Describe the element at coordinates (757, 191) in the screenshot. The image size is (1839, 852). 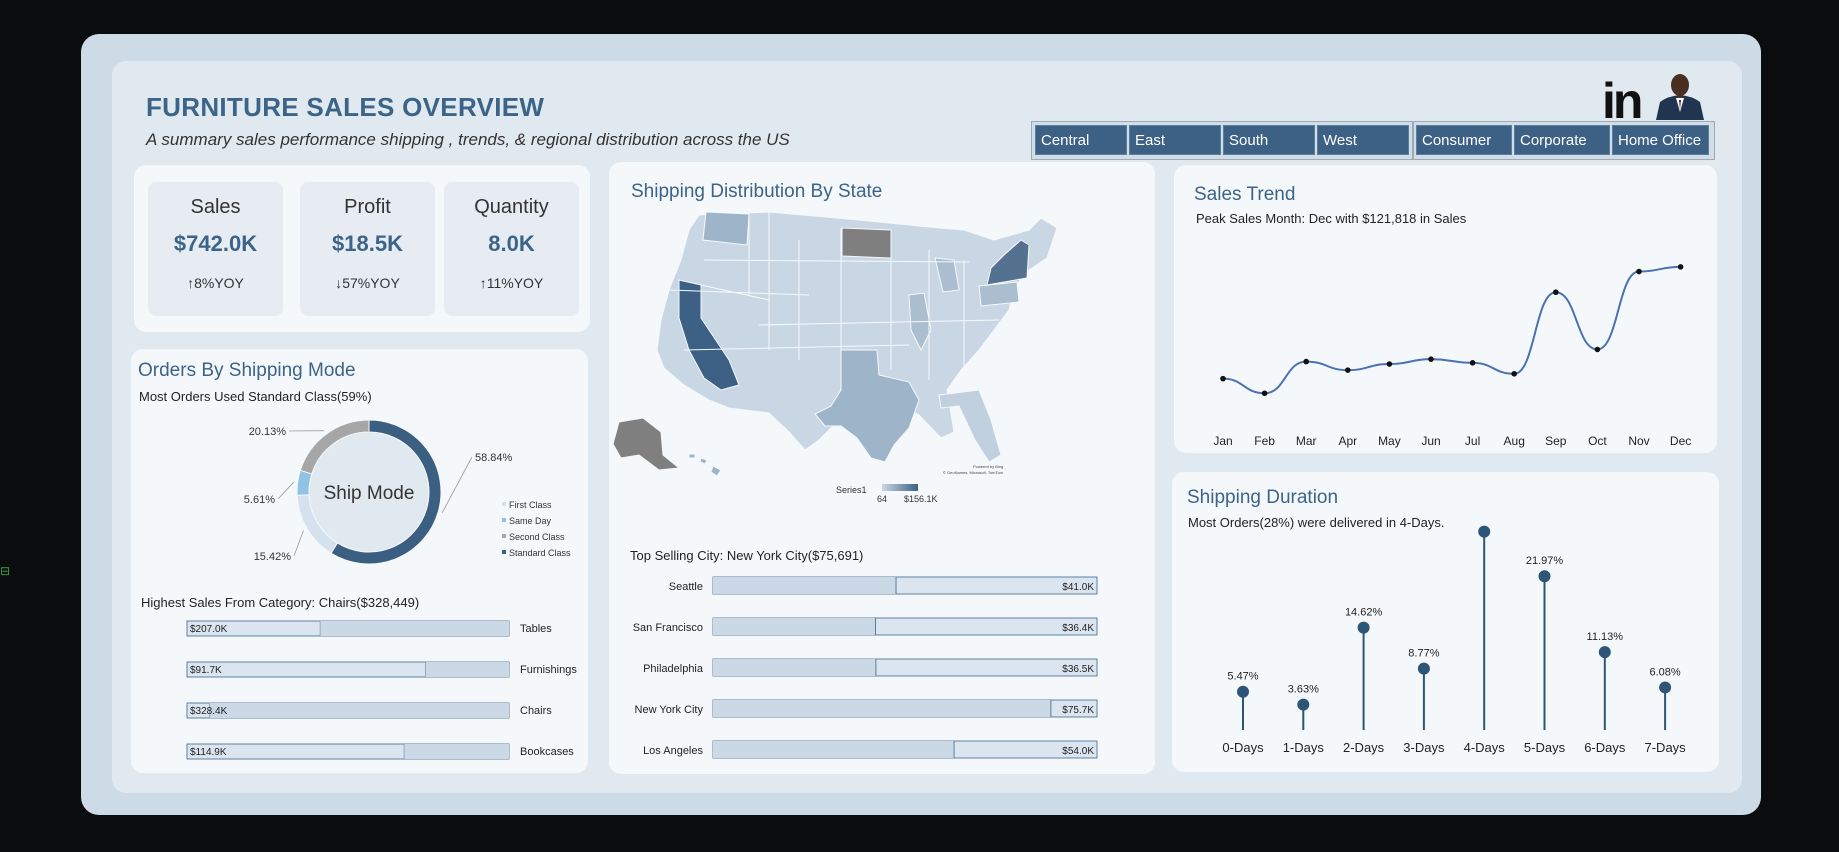
I see `map-title: Shipping Distribution By State` at that location.